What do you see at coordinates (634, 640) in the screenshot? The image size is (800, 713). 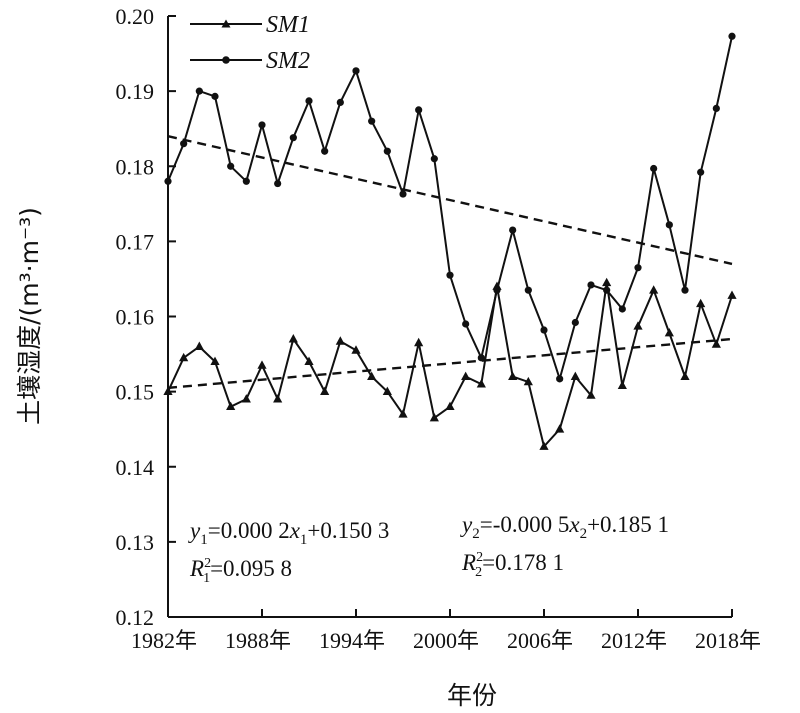 I see `x-tick-label: 2012年` at bounding box center [634, 640].